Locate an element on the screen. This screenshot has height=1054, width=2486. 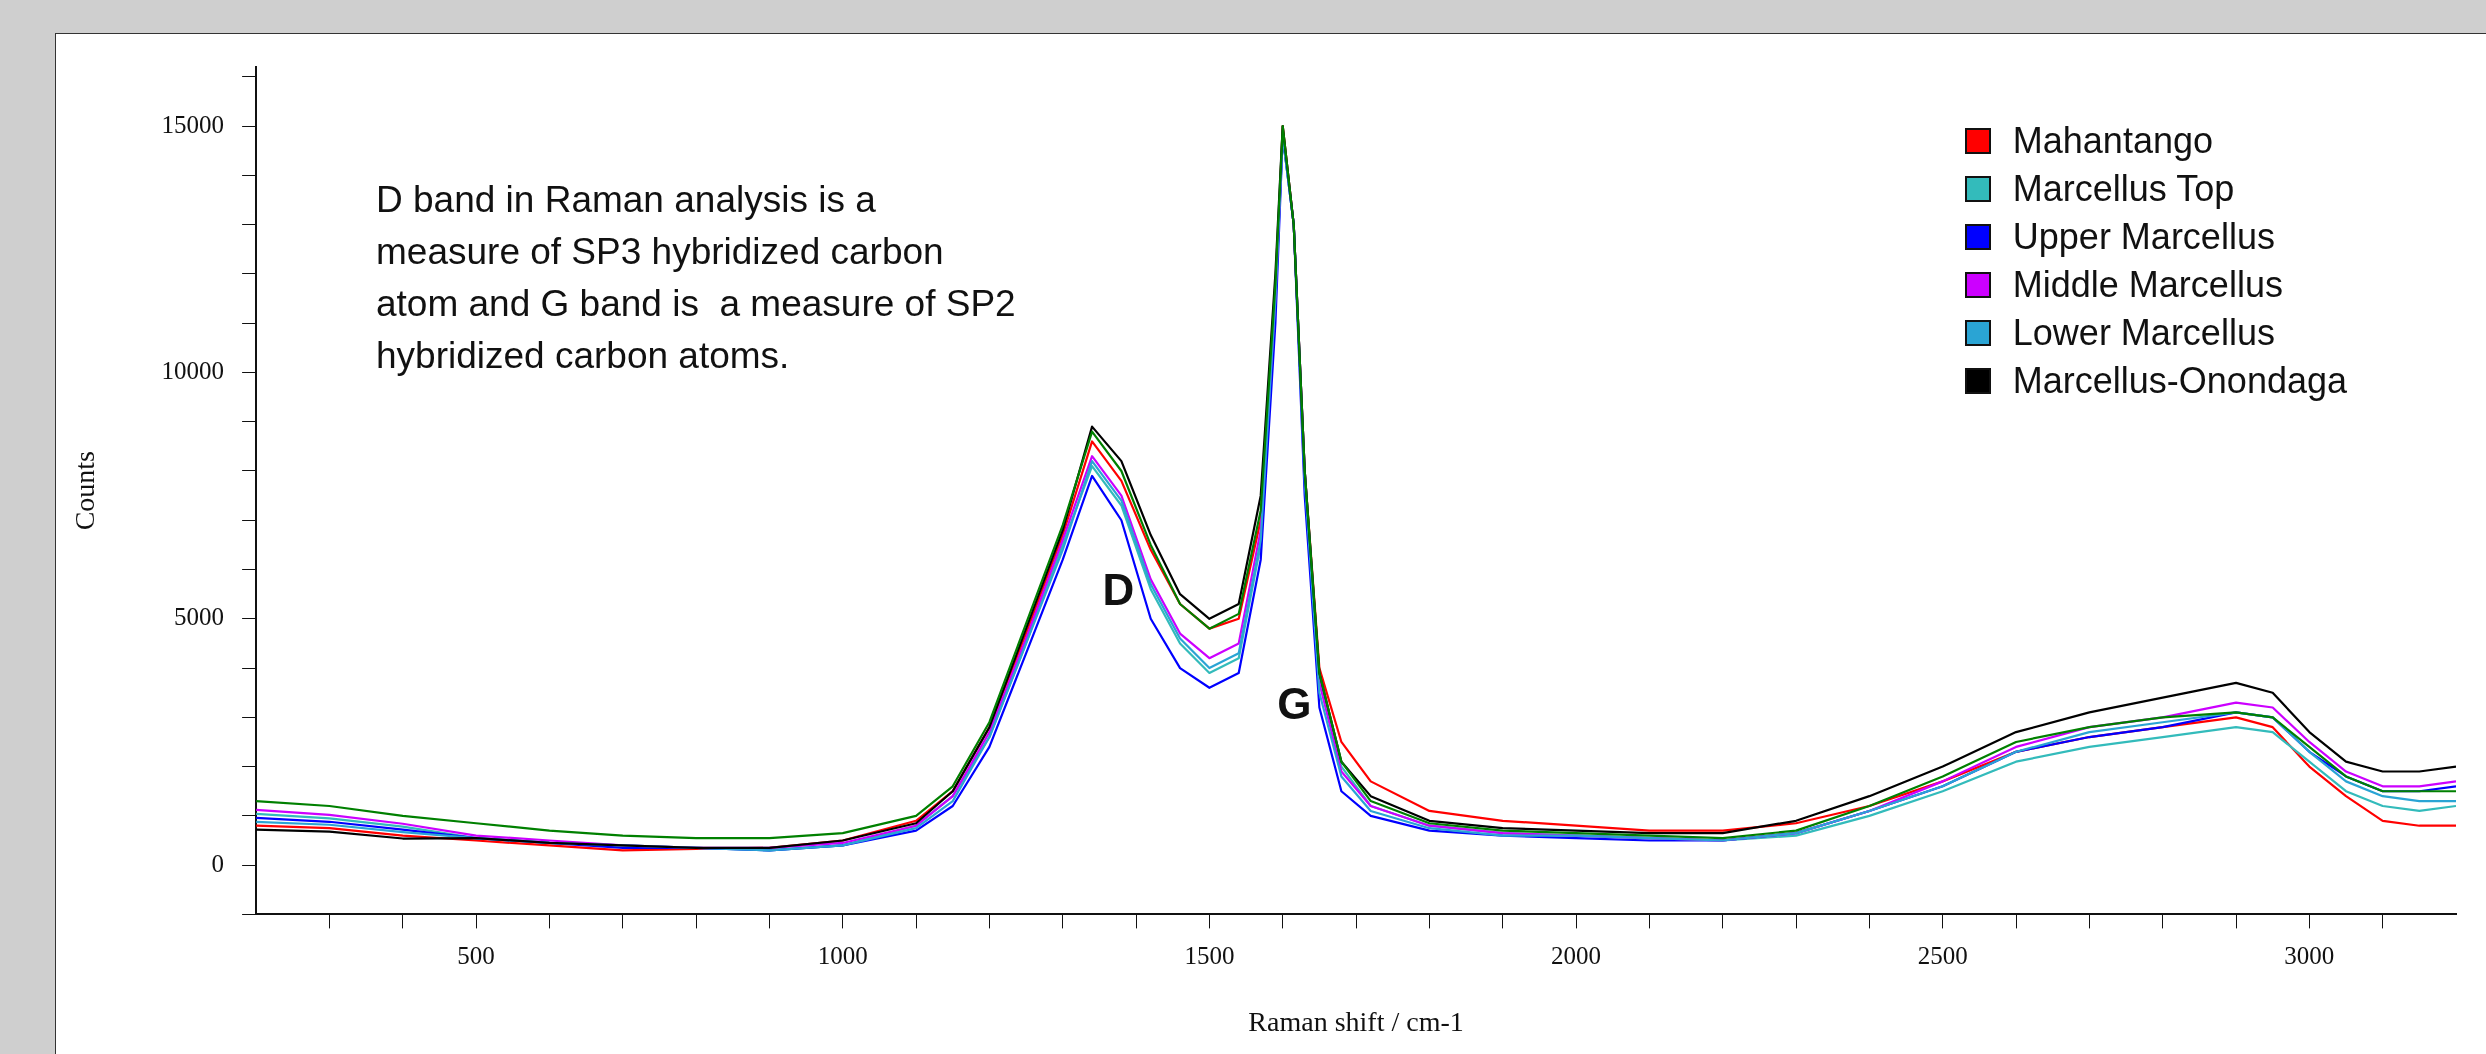
x-tick-label: 1500 is located at coordinates (1209, 955).